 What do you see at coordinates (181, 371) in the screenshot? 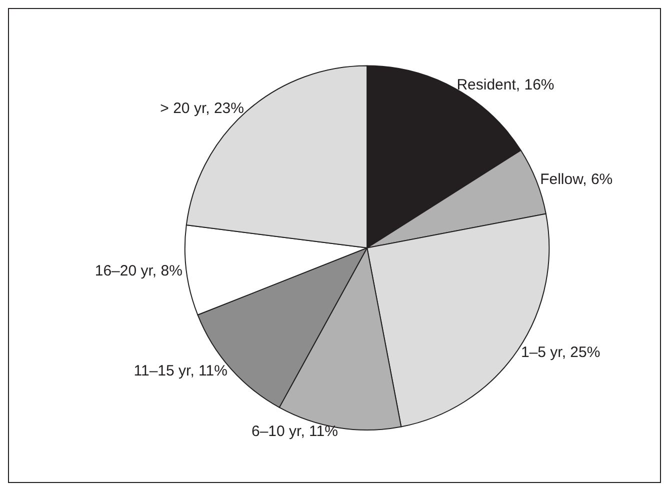
I see `slice-label: 11–15 yr, 11%` at bounding box center [181, 371].